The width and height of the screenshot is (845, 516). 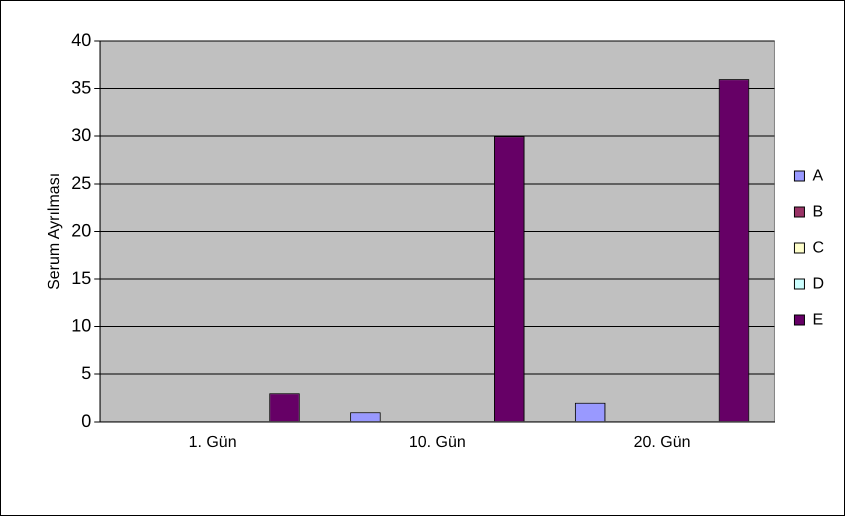 I want to click on y-tick-label: 15, so click(x=81, y=278).